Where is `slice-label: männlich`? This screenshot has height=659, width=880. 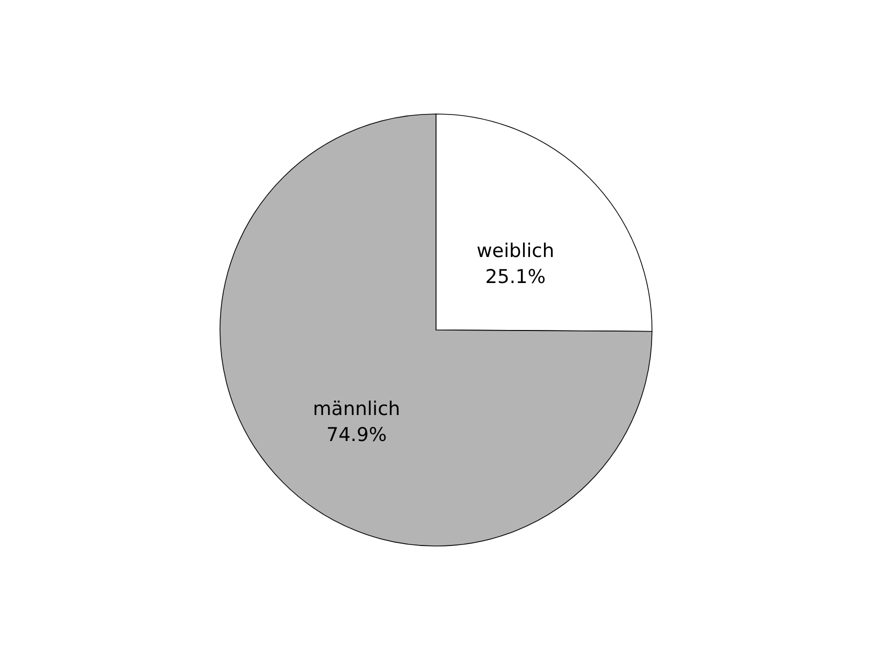
slice-label: männlich is located at coordinates (356, 409).